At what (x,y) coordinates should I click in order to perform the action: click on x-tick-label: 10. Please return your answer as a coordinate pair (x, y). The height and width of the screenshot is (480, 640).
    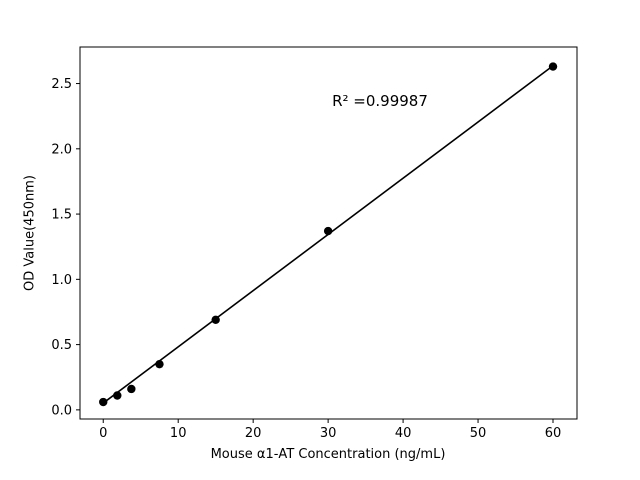
    Looking at the image, I should click on (178, 433).